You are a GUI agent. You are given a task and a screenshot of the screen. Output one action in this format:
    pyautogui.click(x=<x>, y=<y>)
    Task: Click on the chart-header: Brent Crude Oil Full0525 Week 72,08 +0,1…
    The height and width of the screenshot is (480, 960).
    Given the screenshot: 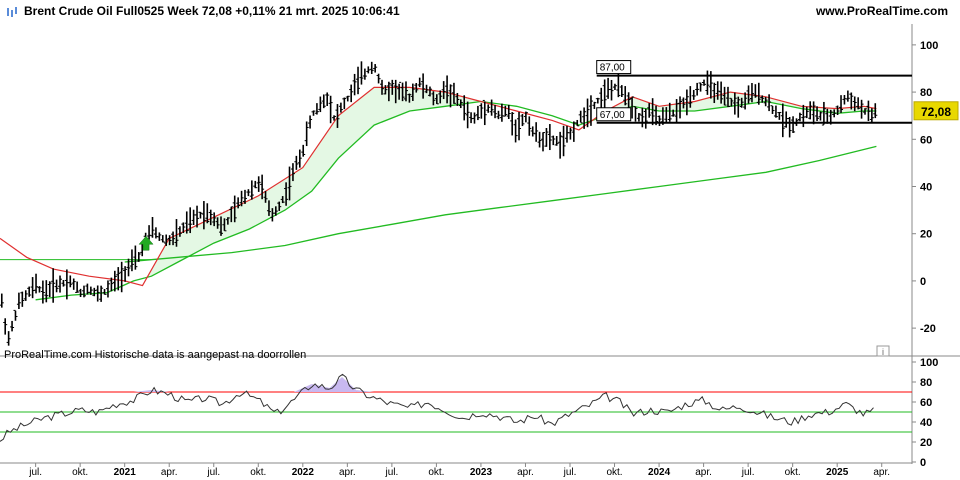 What is the action you would take?
    pyautogui.click(x=480, y=12)
    